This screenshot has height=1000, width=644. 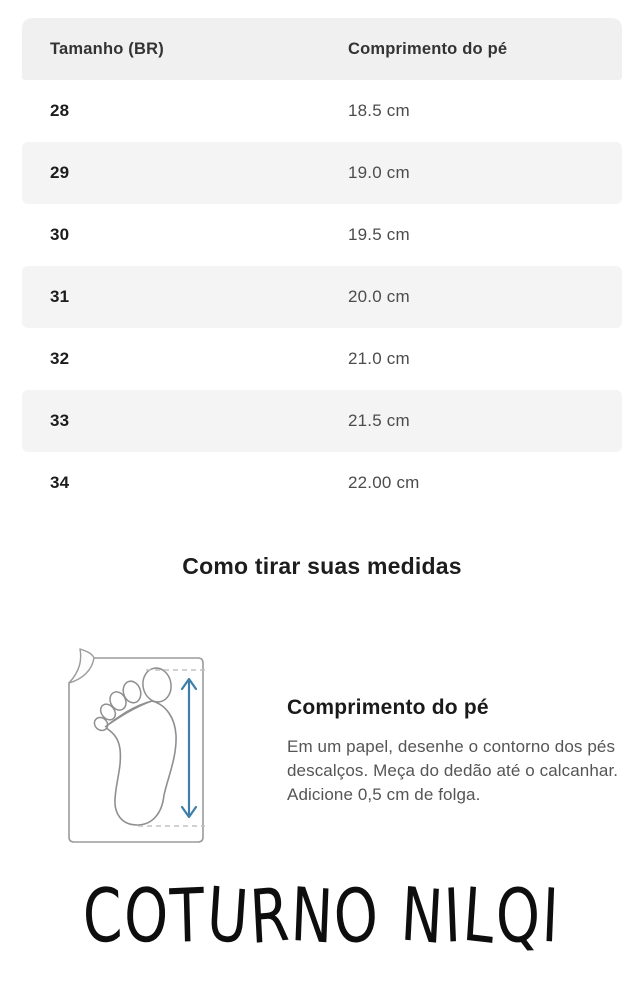 I want to click on length-cell: 22.00 cm, so click(x=384, y=482).